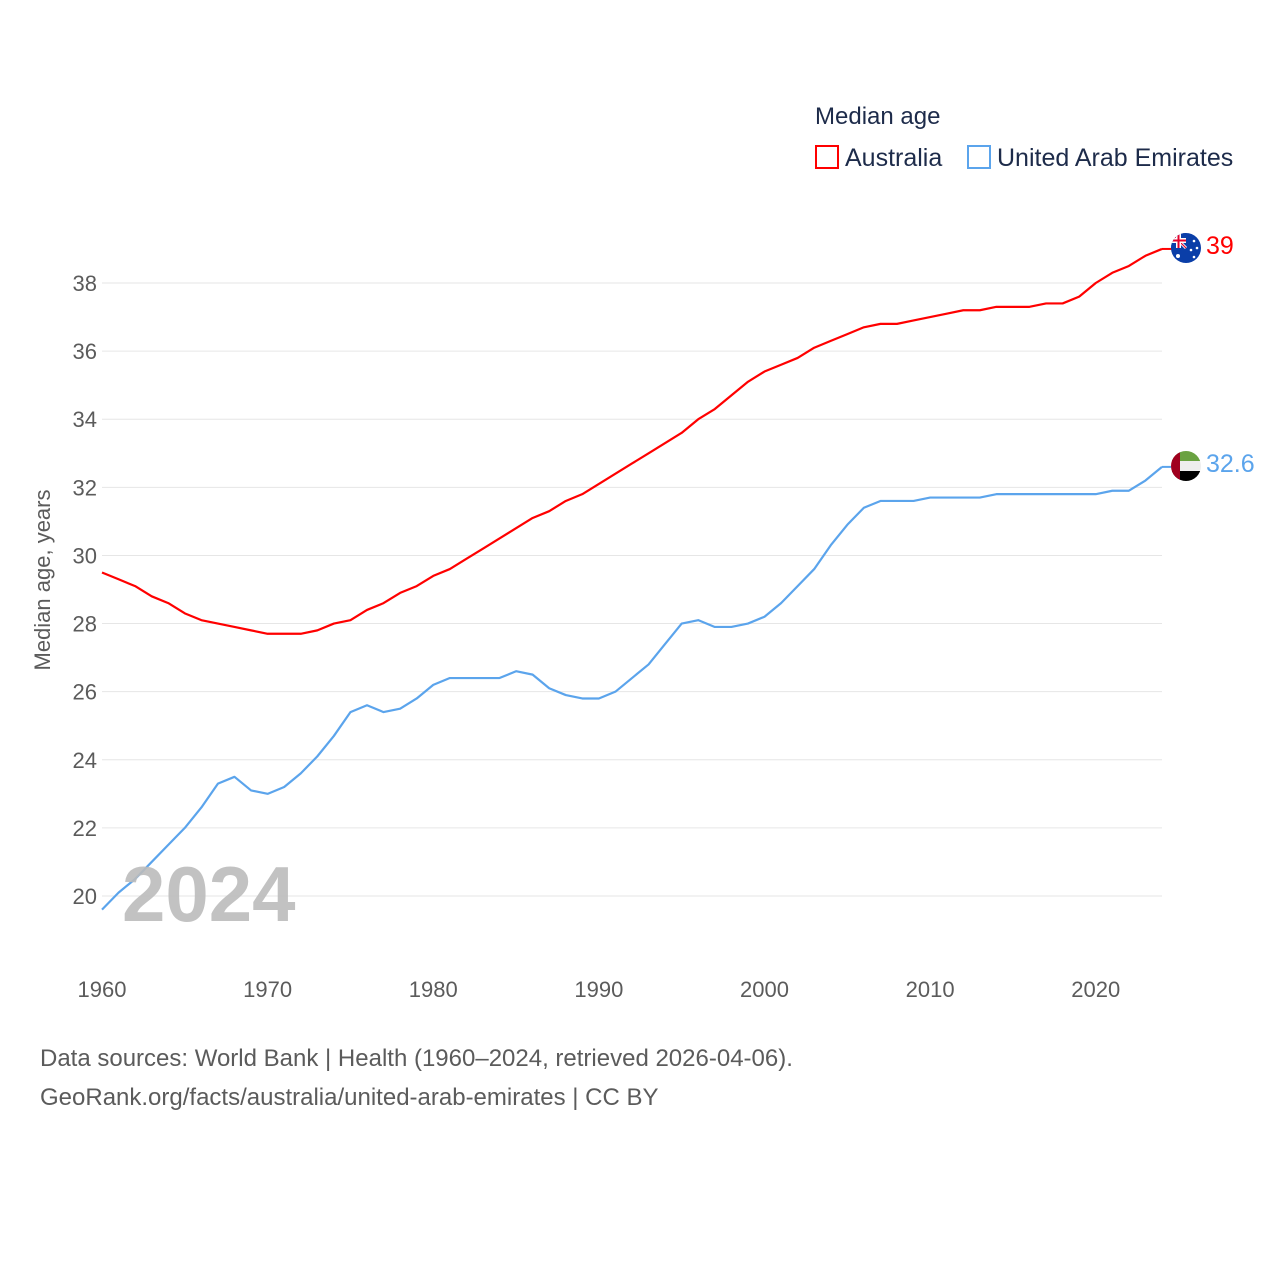  Describe the element at coordinates (85, 896) in the screenshot. I see `y-tick-label: 20` at that location.